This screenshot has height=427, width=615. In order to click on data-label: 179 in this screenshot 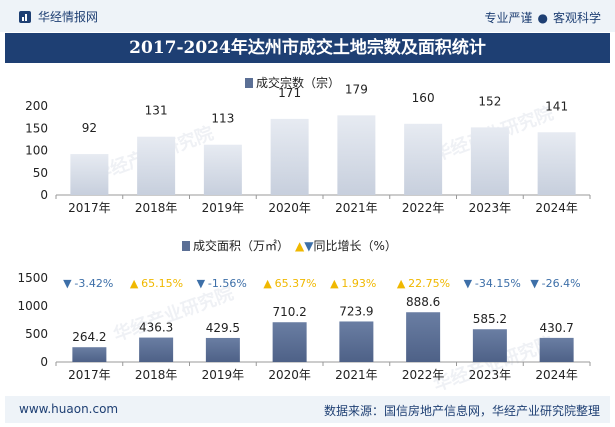, I will do `click(356, 89)`.